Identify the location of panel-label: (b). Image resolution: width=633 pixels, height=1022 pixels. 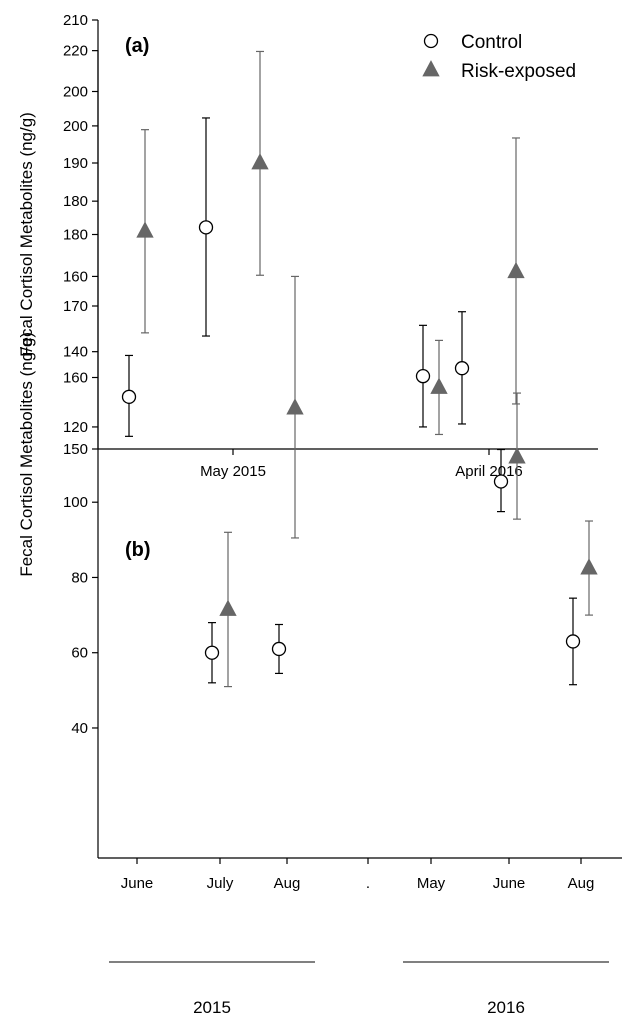
(138, 550).